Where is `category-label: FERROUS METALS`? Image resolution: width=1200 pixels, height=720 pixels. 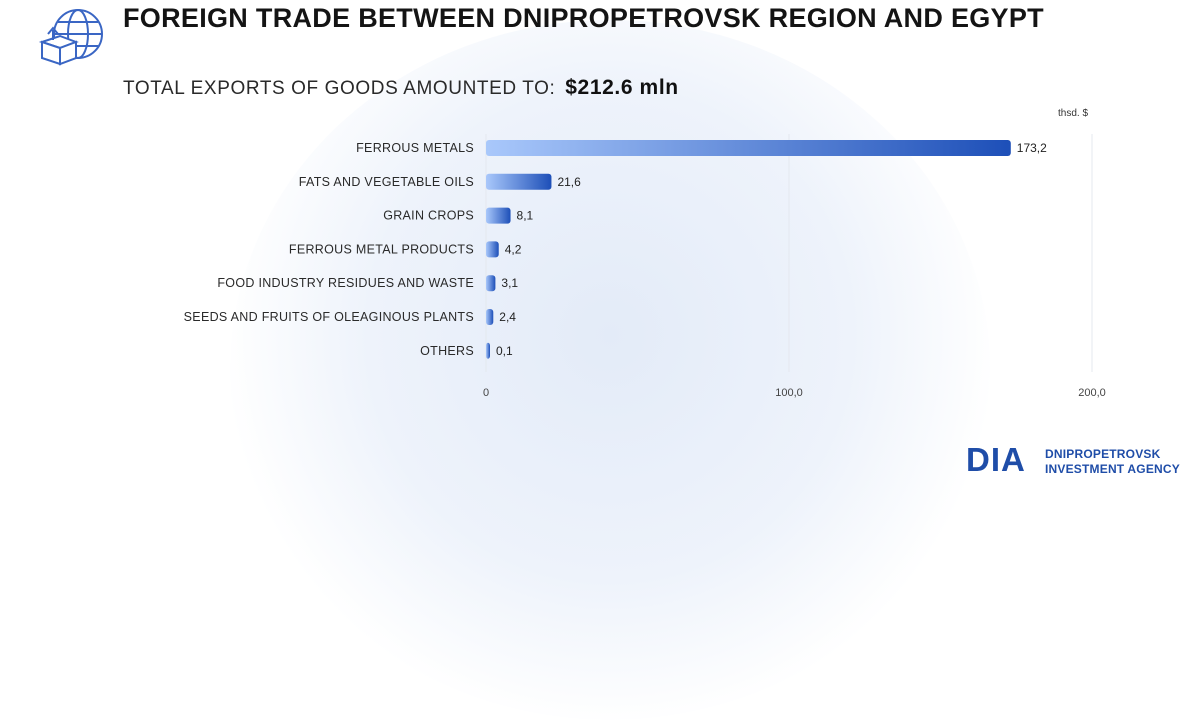
category-label: FERROUS METALS is located at coordinates (415, 148).